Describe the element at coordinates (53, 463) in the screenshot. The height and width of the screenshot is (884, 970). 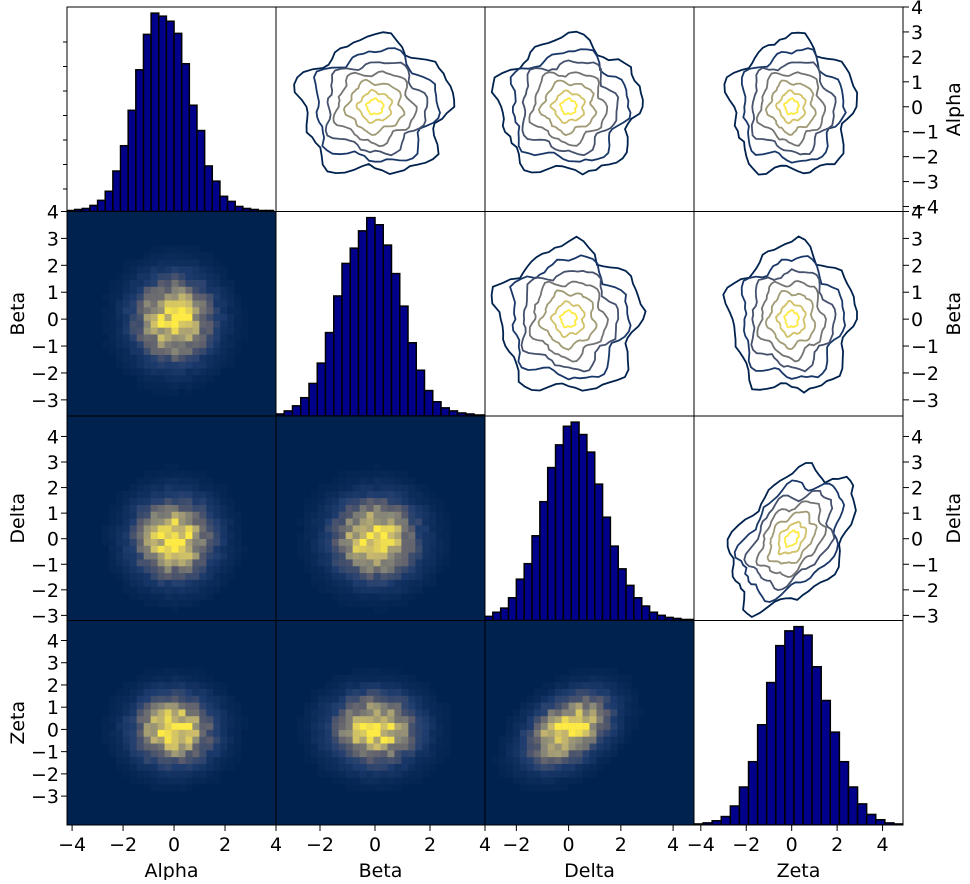
I see `y-tick-label: 3` at that location.